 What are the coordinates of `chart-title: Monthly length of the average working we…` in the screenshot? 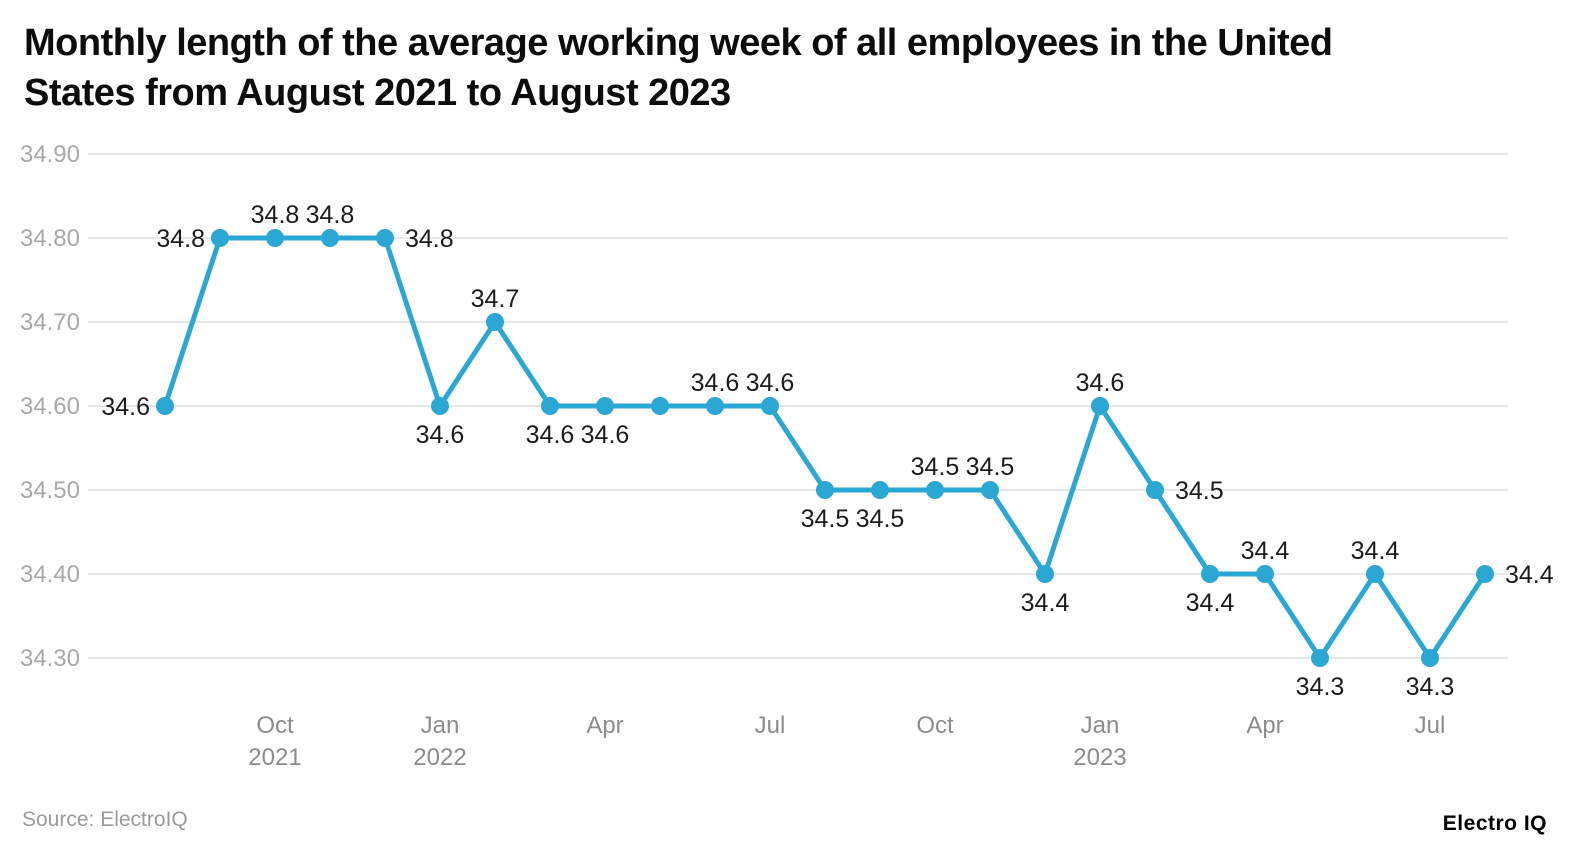 It's located at (678, 68).